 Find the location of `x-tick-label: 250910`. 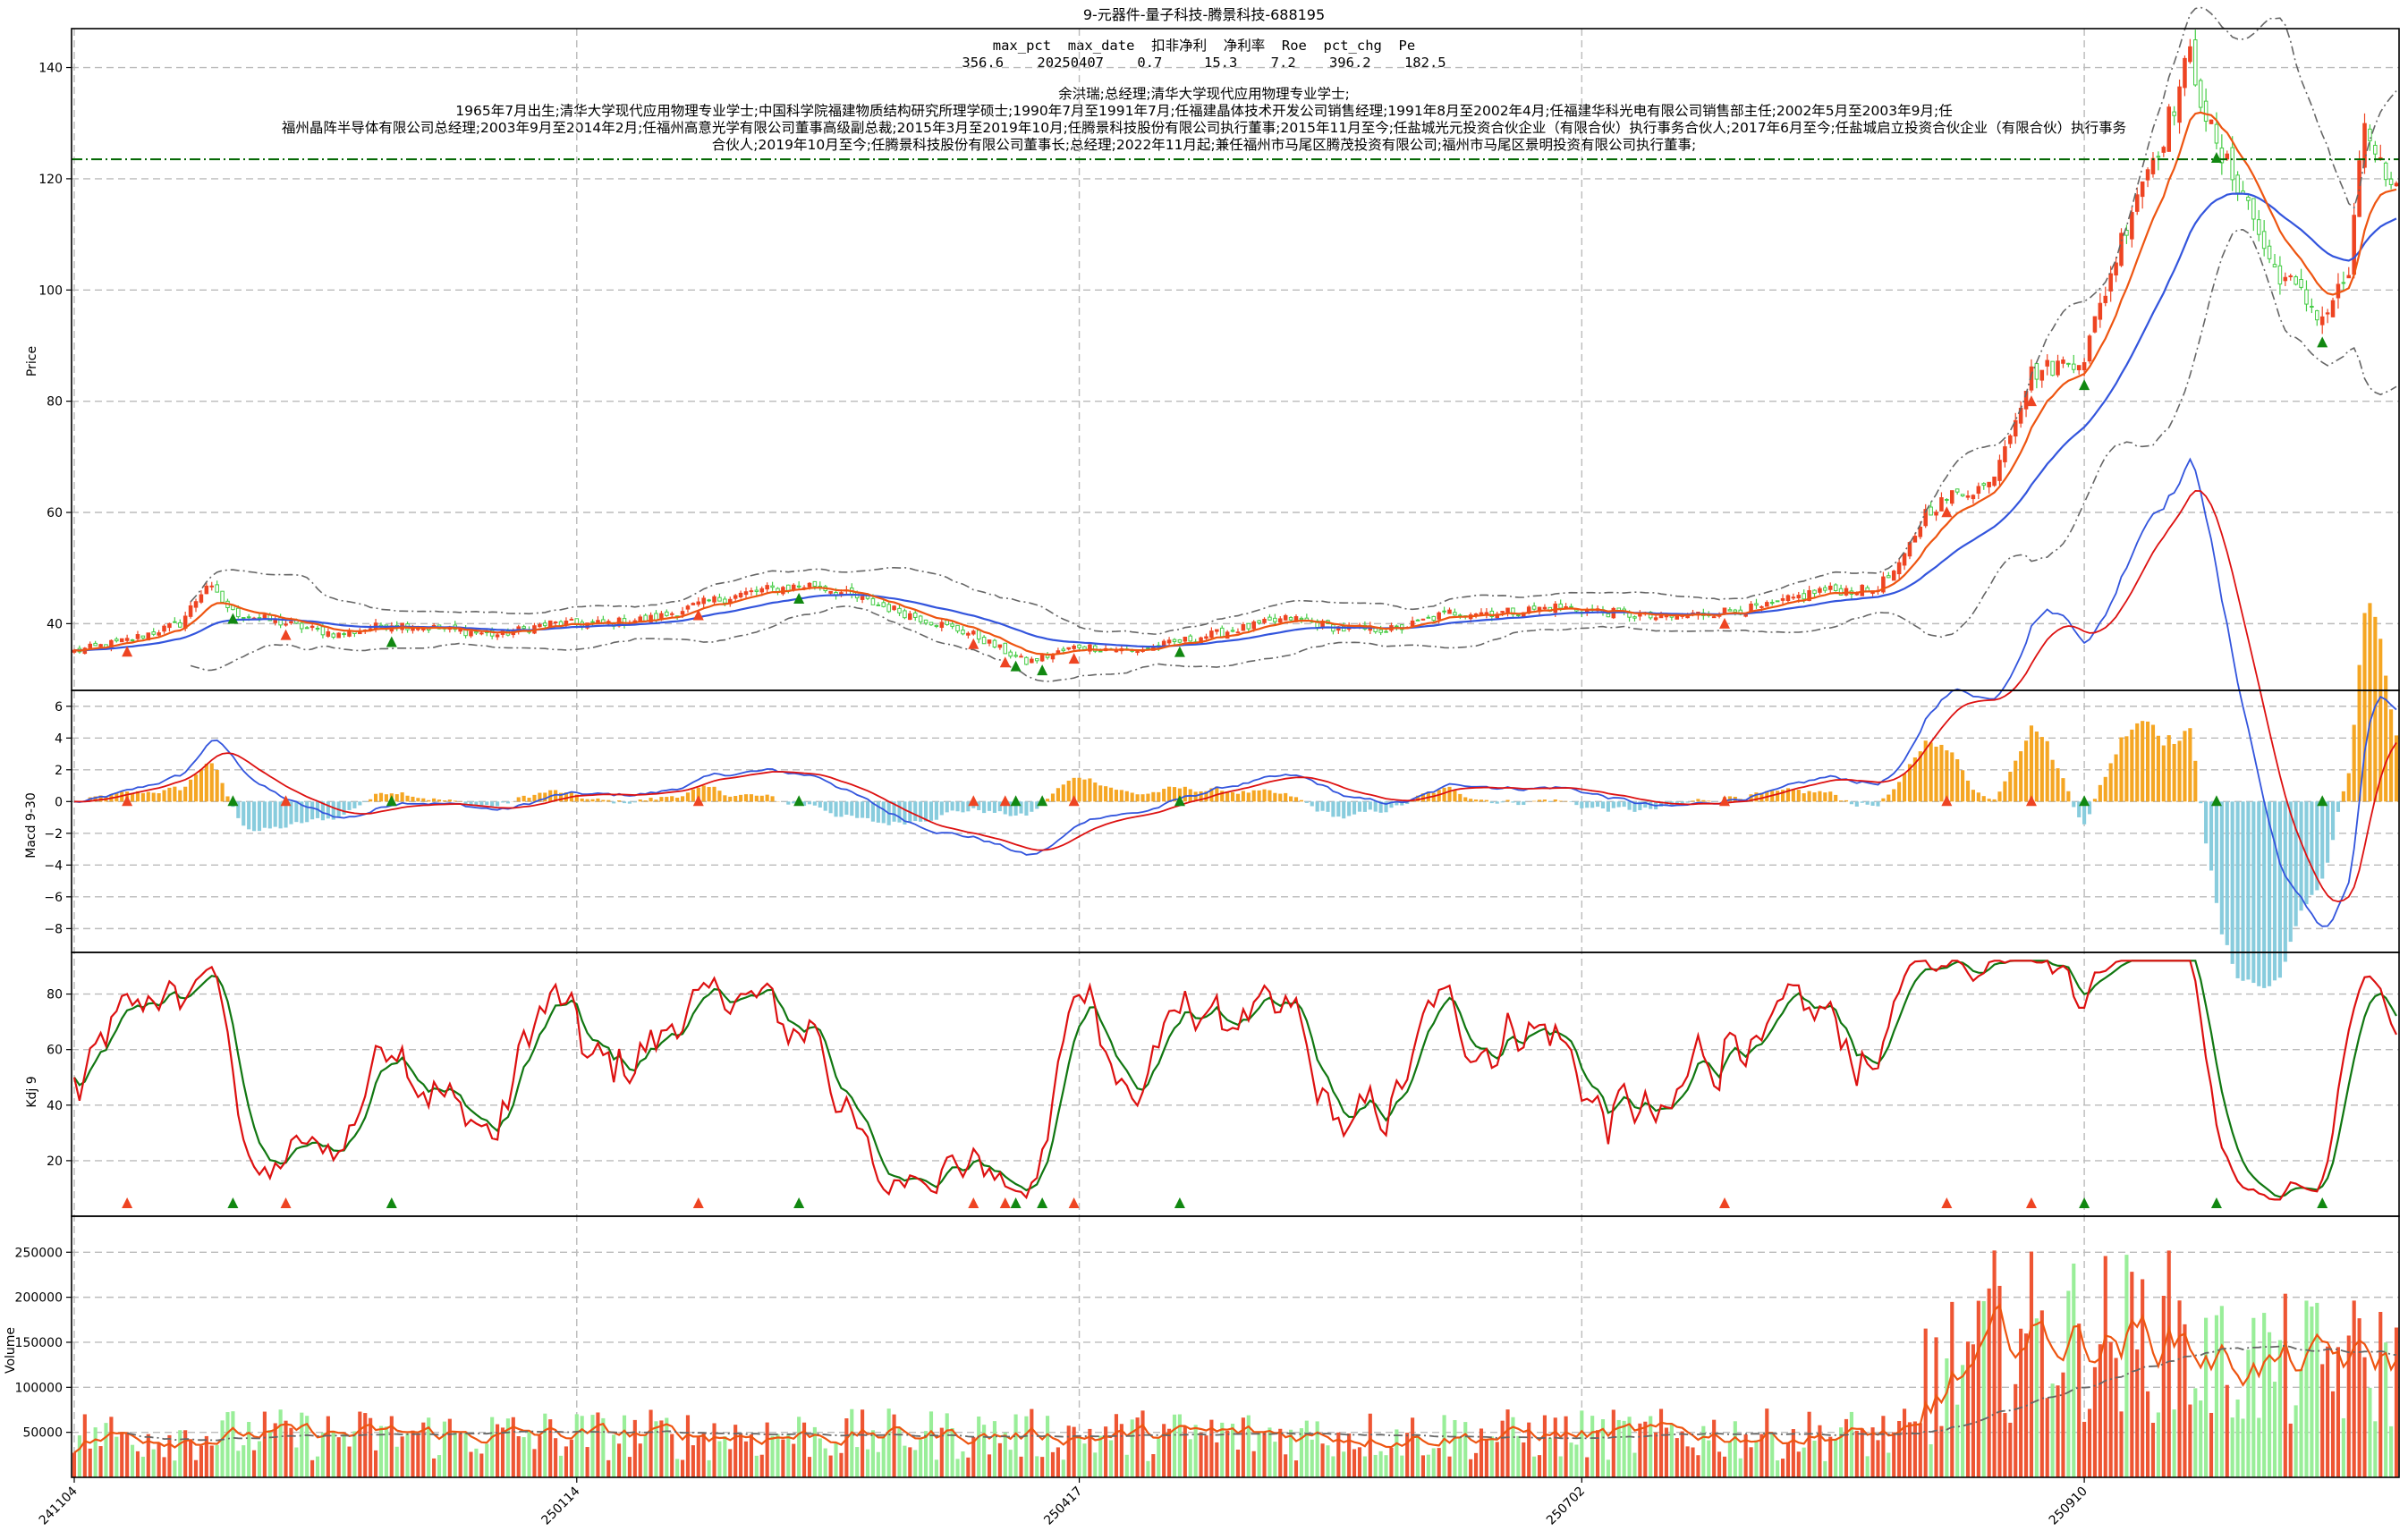

x-tick-label: 250910 is located at coordinates (2069, 1506).